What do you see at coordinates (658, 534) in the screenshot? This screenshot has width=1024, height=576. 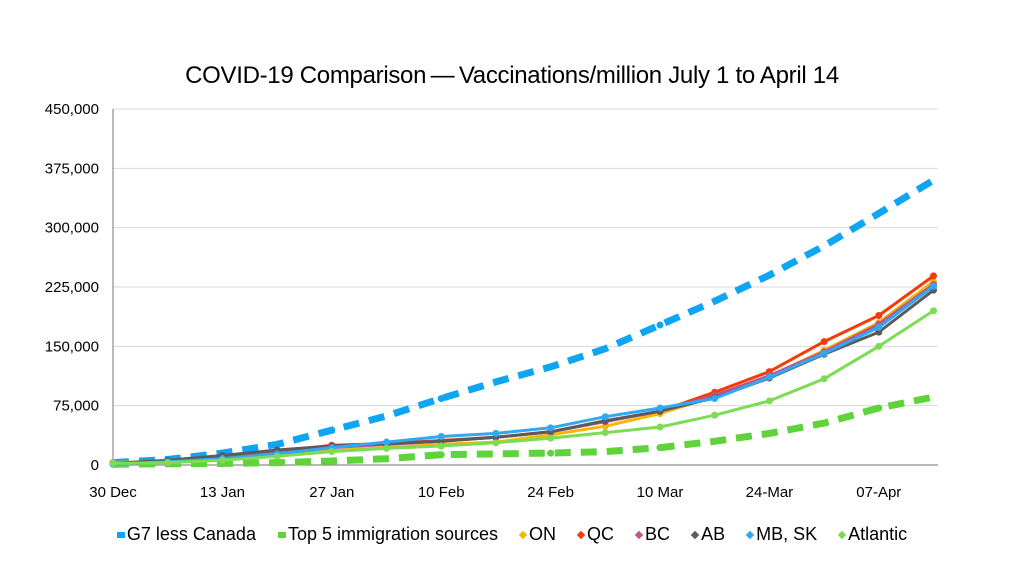 I see `legend-label: BC` at bounding box center [658, 534].